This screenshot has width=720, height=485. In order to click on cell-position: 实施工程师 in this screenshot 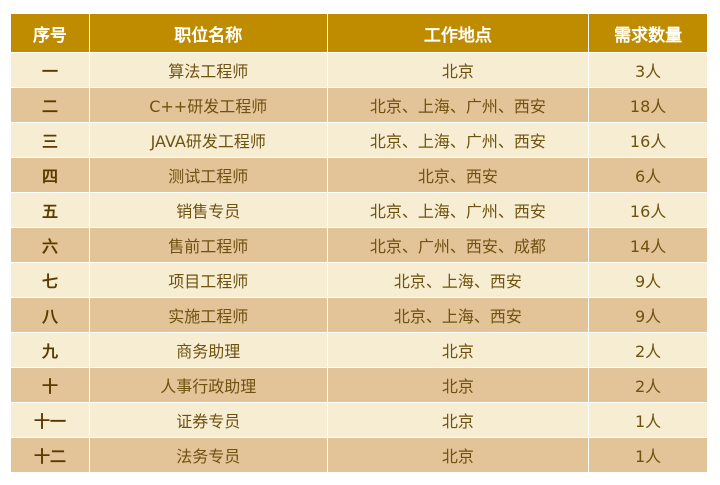, I will do `click(208, 315)`.